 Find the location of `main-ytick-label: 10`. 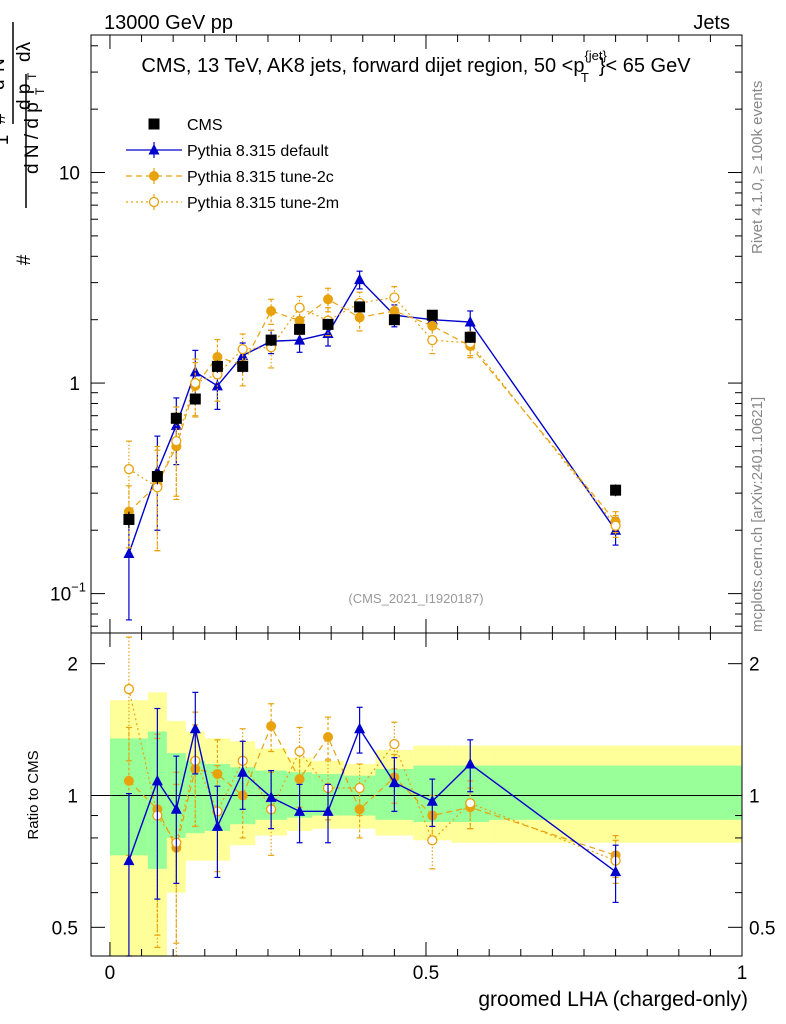

main-ytick-label: 10 is located at coordinates (69, 174).